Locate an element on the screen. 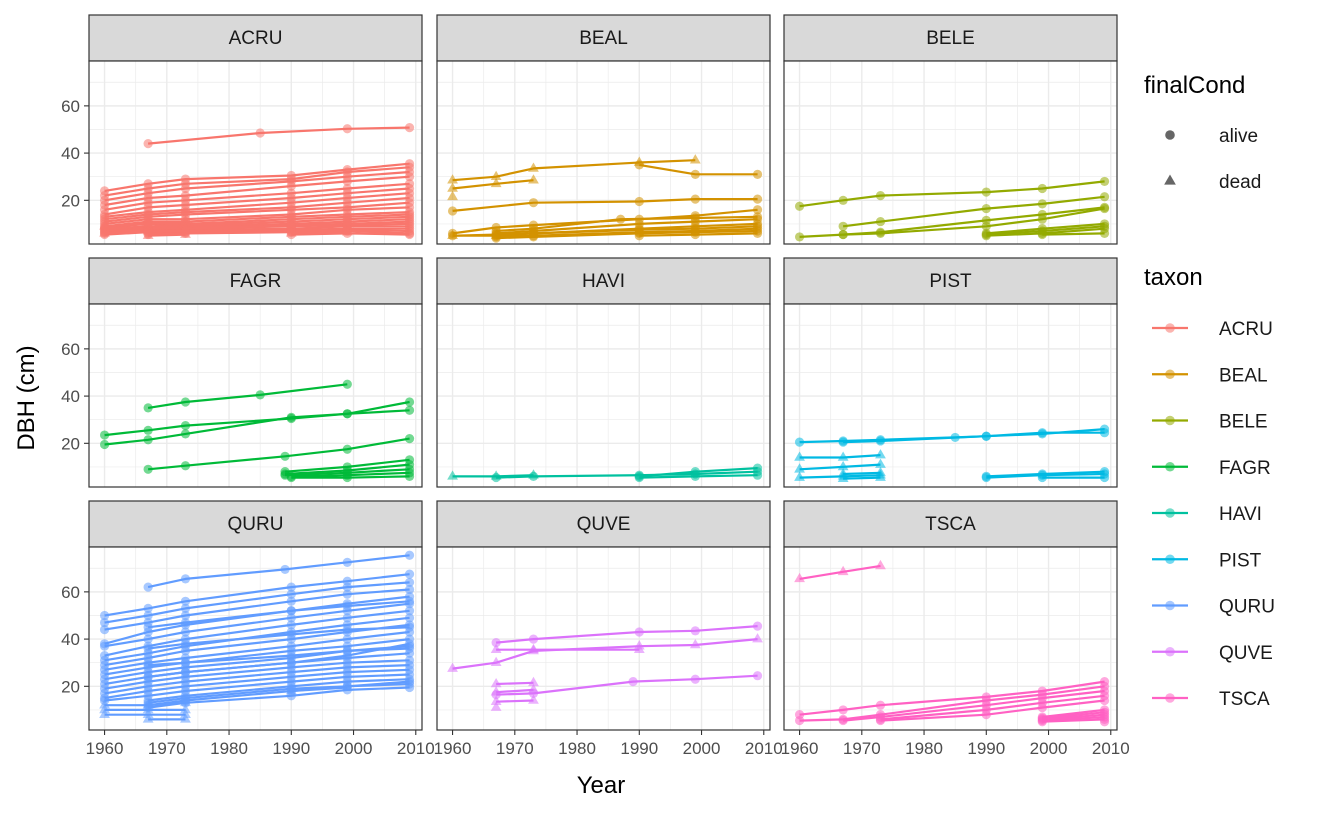  gridlines is located at coordinates (603, 638).